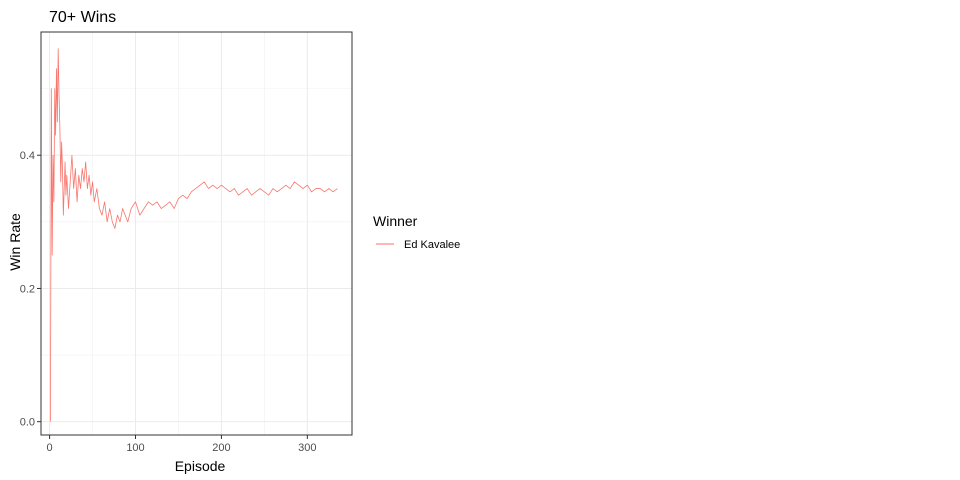 The height and width of the screenshot is (480, 960). I want to click on chart-title: 70+ Wins, so click(82, 17).